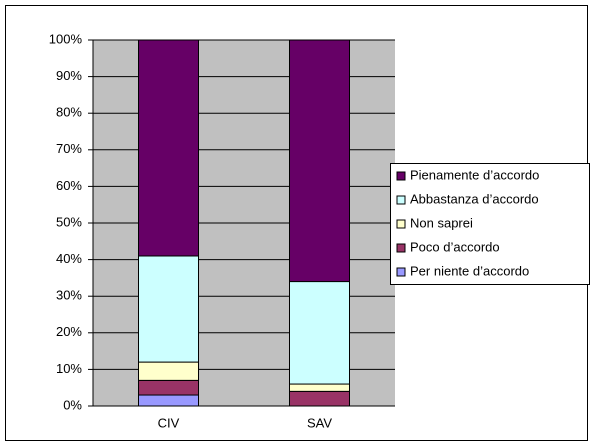  What do you see at coordinates (69, 331) in the screenshot?
I see `y-tick-label: 20%` at bounding box center [69, 331].